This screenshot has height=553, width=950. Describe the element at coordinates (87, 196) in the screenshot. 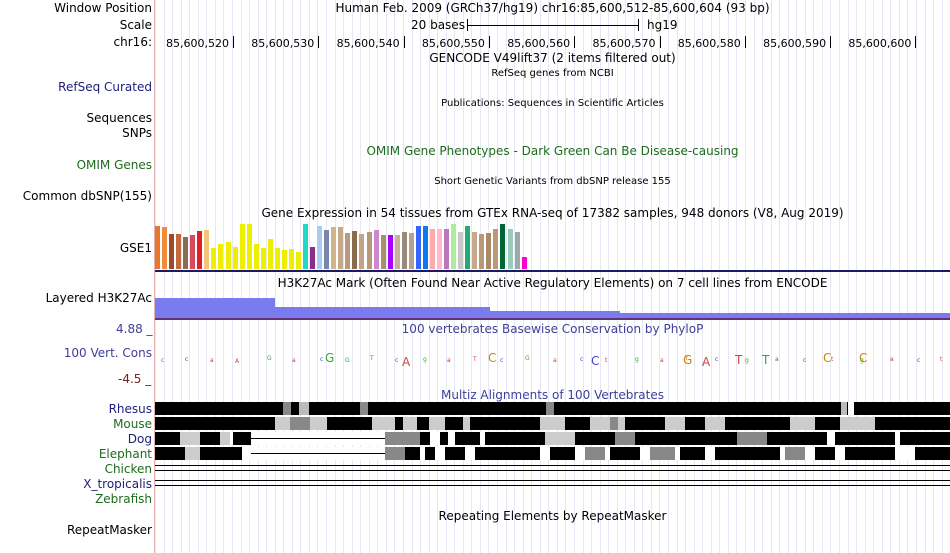

I see `dbsnp-label: Common dbSNP(155)` at that location.